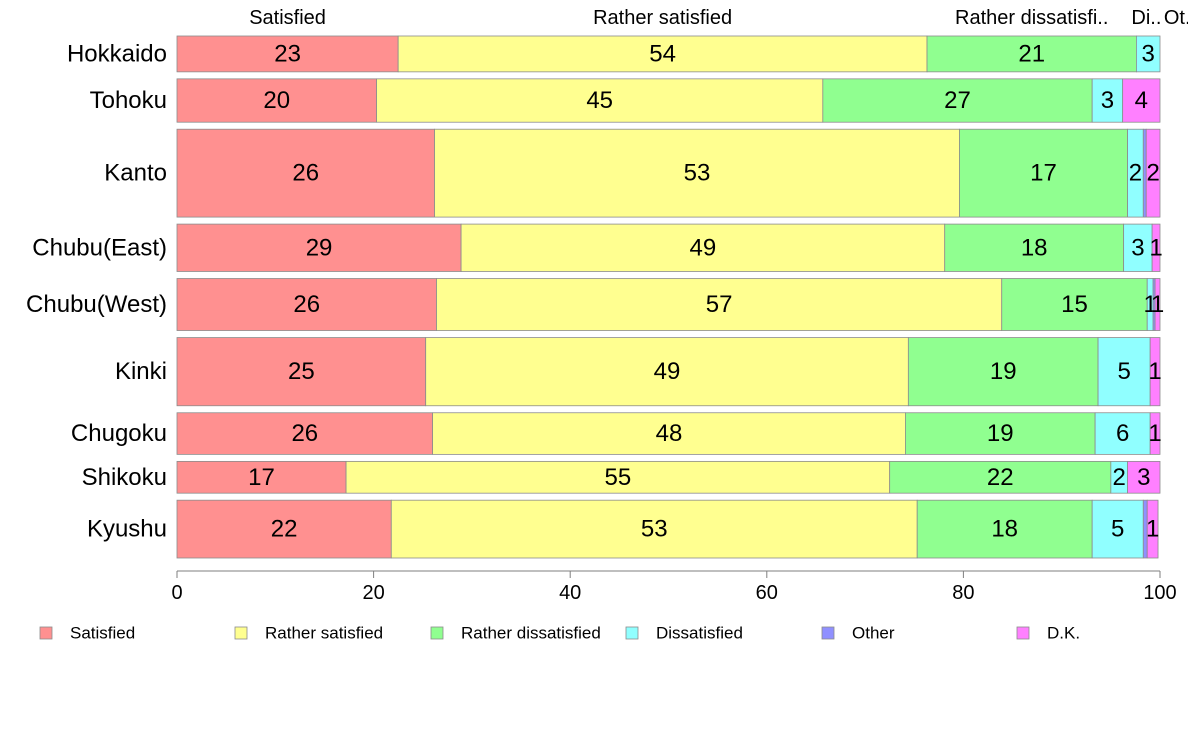  I want to click on x-tick-label-100: 100, so click(1159, 593).